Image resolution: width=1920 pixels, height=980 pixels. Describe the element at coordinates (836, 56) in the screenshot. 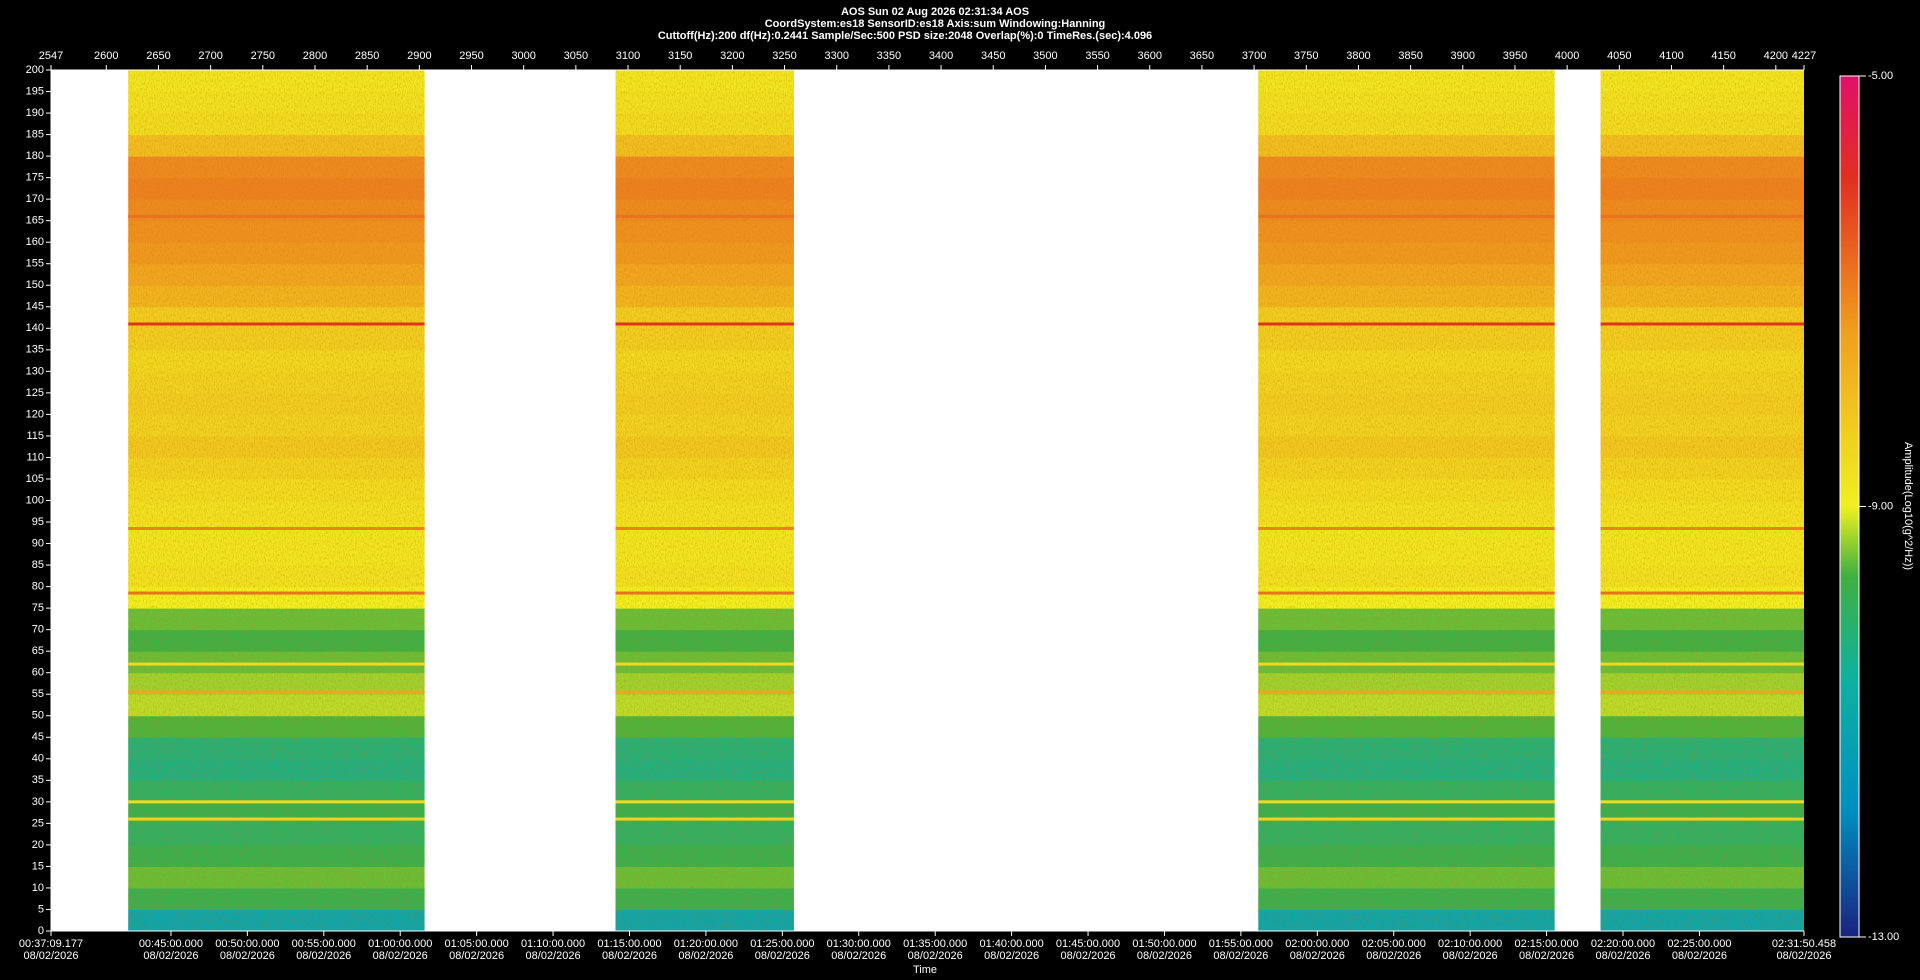

I see `x-top-tick-label: 3300` at that location.